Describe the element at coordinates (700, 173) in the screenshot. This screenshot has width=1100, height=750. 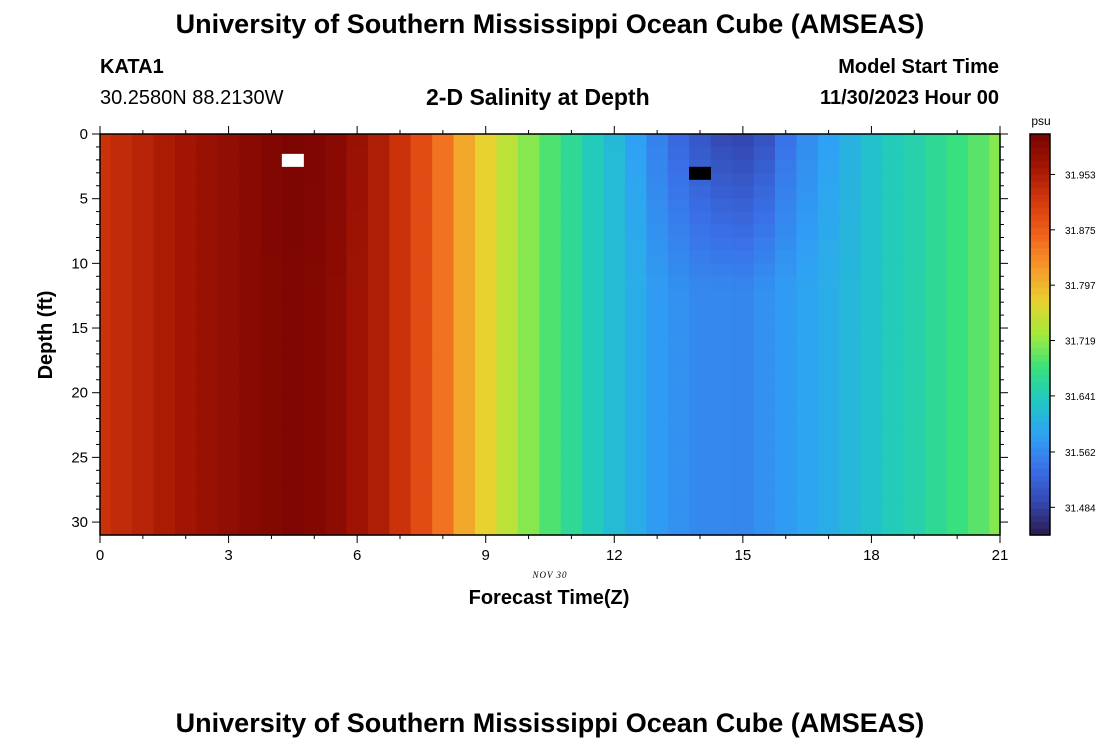
I see `minimum-marker` at that location.